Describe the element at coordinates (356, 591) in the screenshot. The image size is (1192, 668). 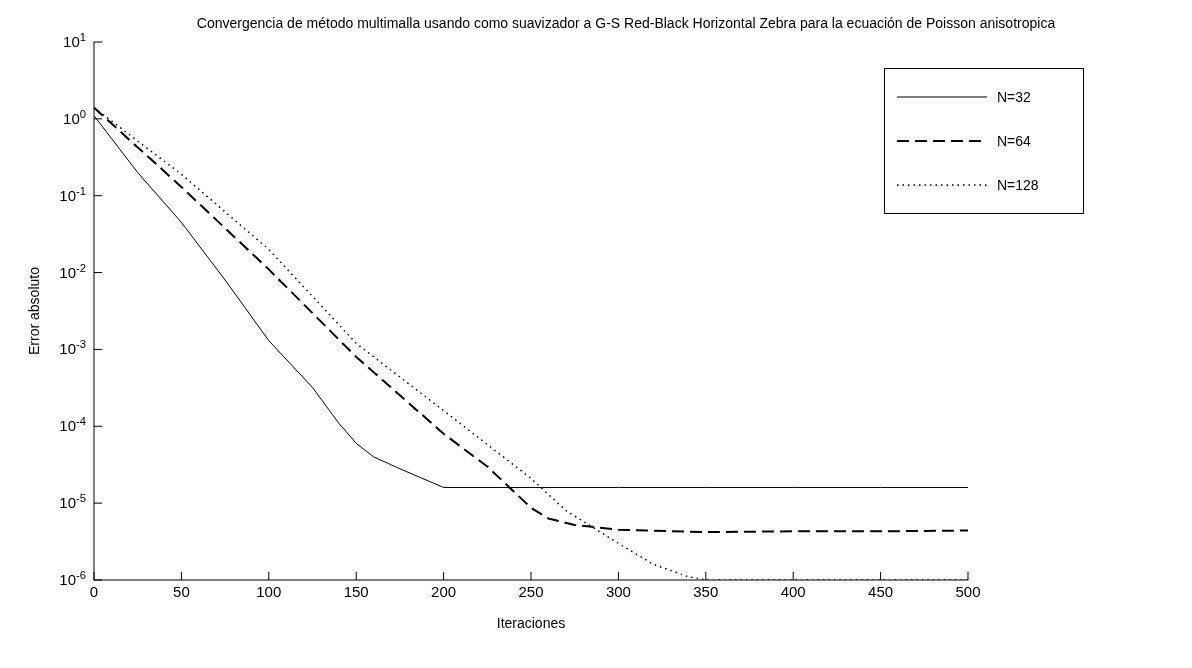
I see `x-tick-label: 150` at that location.